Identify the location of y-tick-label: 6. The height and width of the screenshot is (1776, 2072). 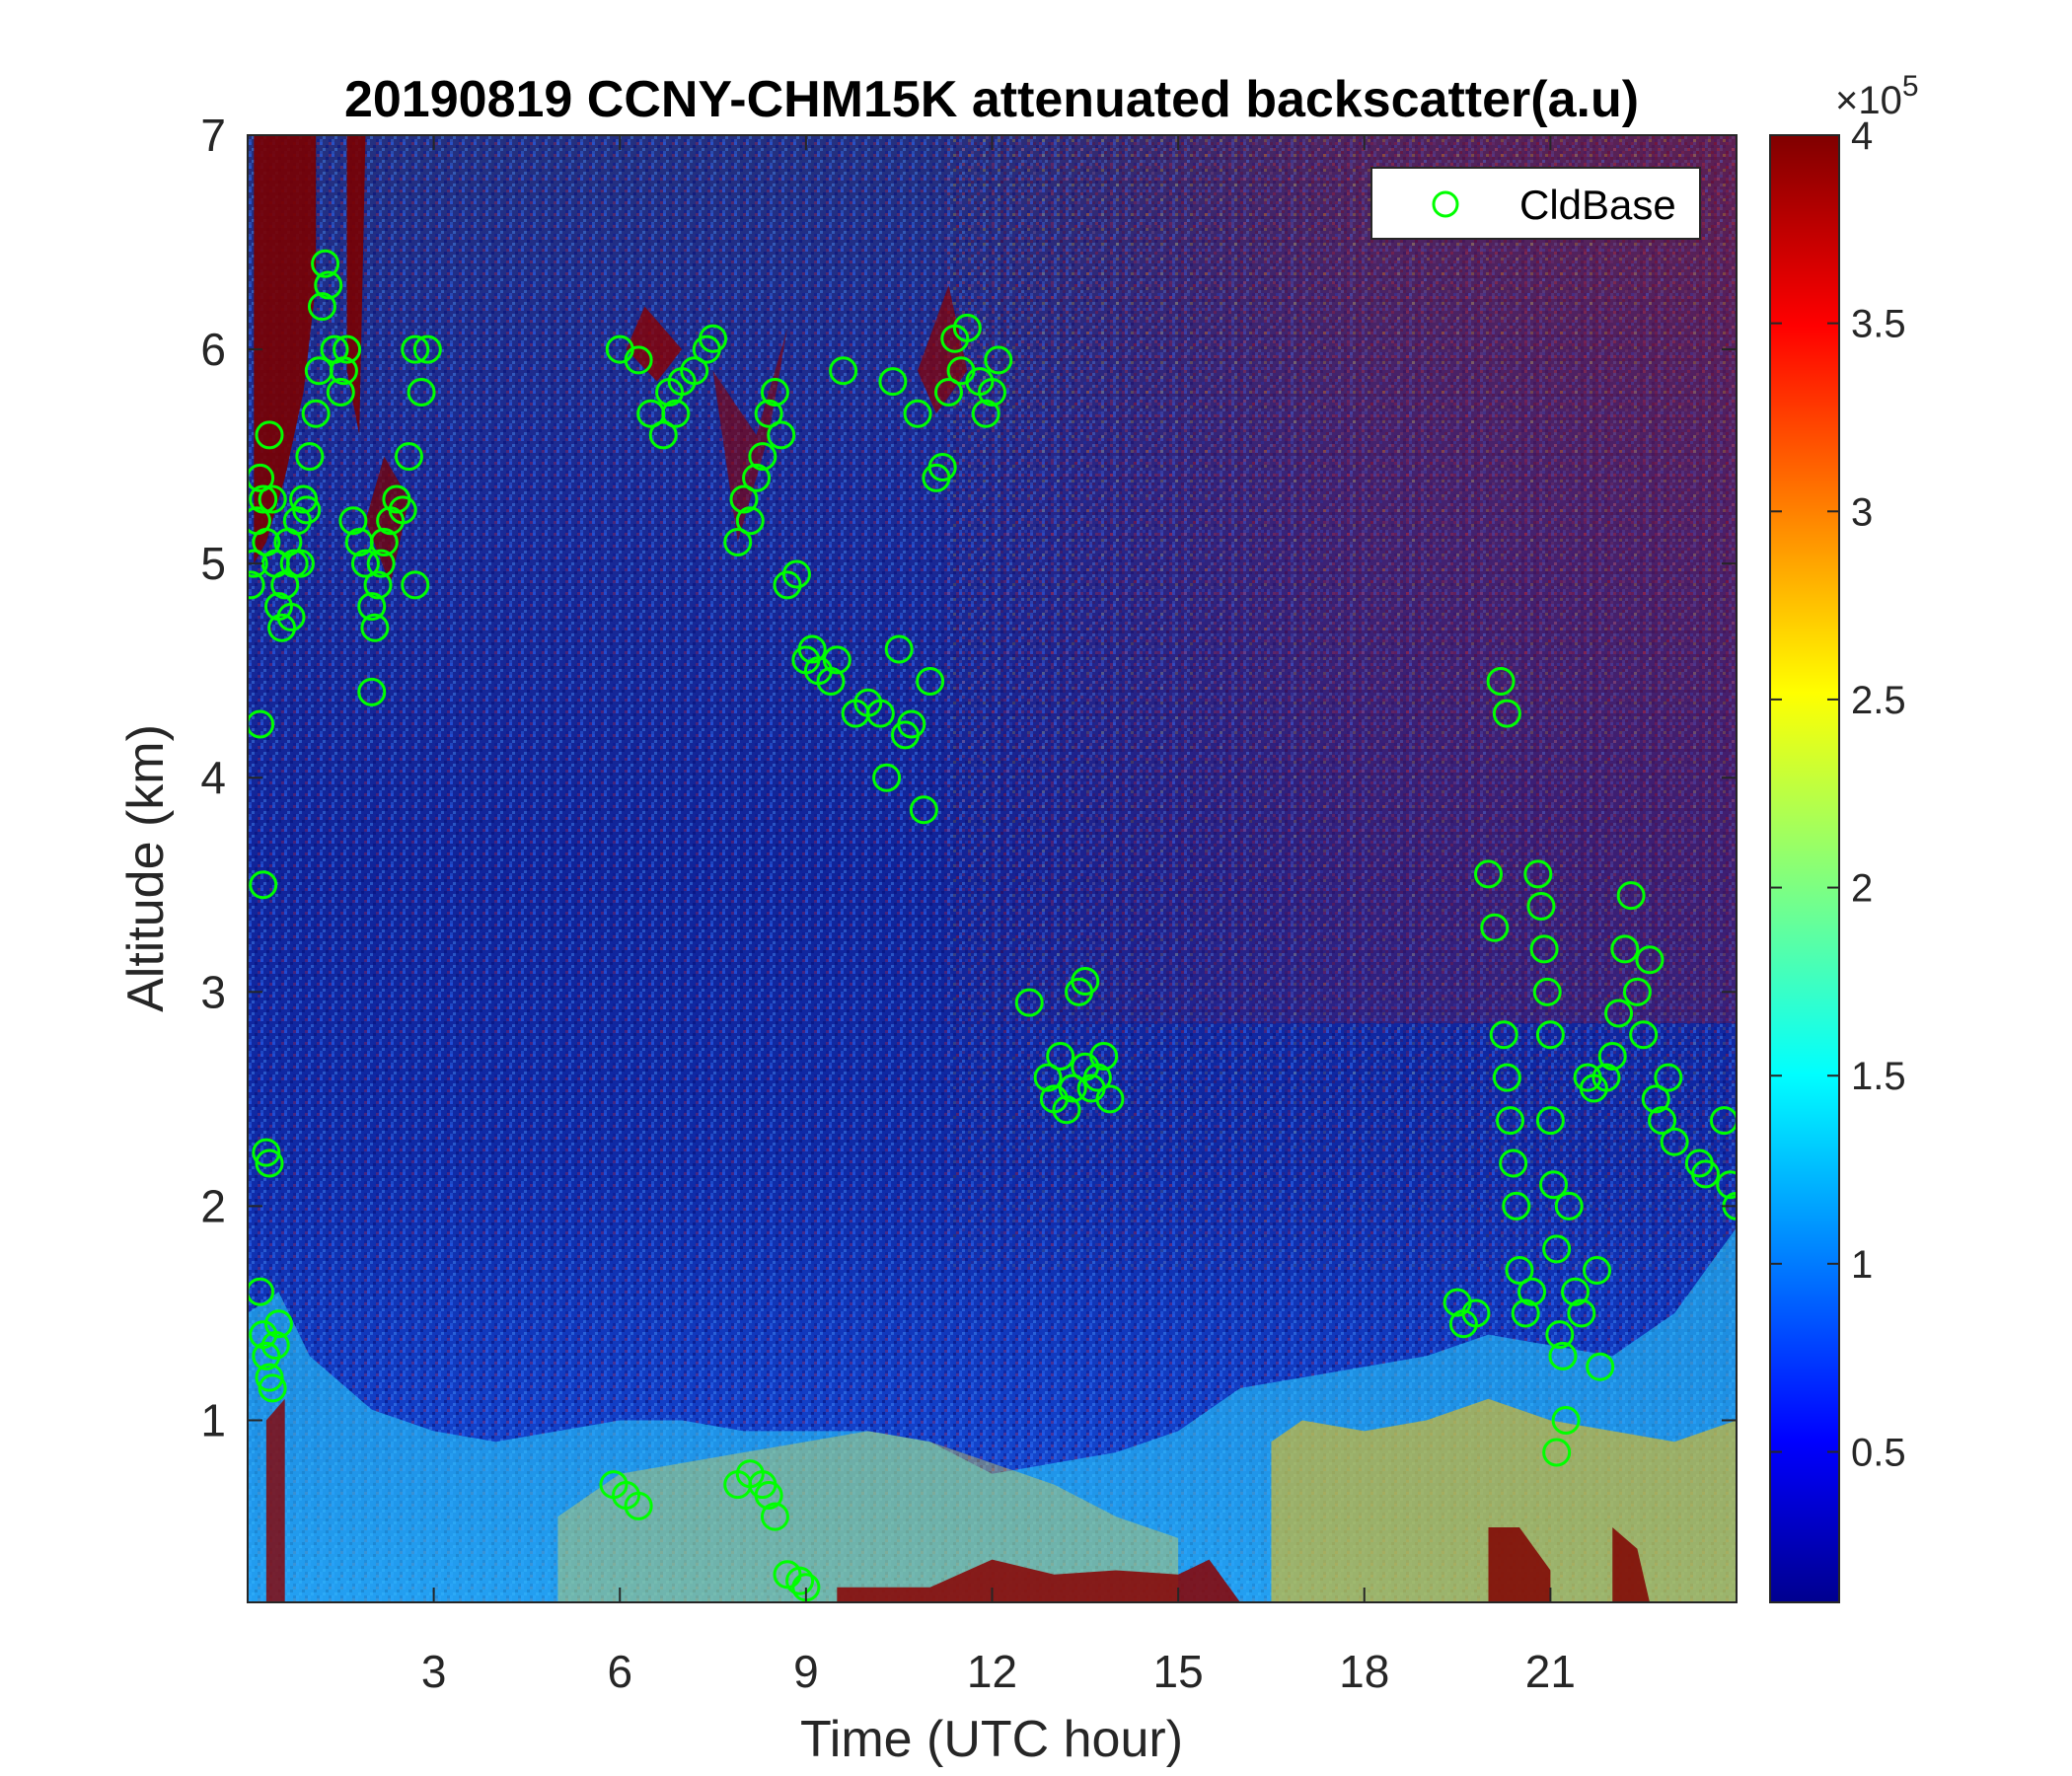
(213, 350).